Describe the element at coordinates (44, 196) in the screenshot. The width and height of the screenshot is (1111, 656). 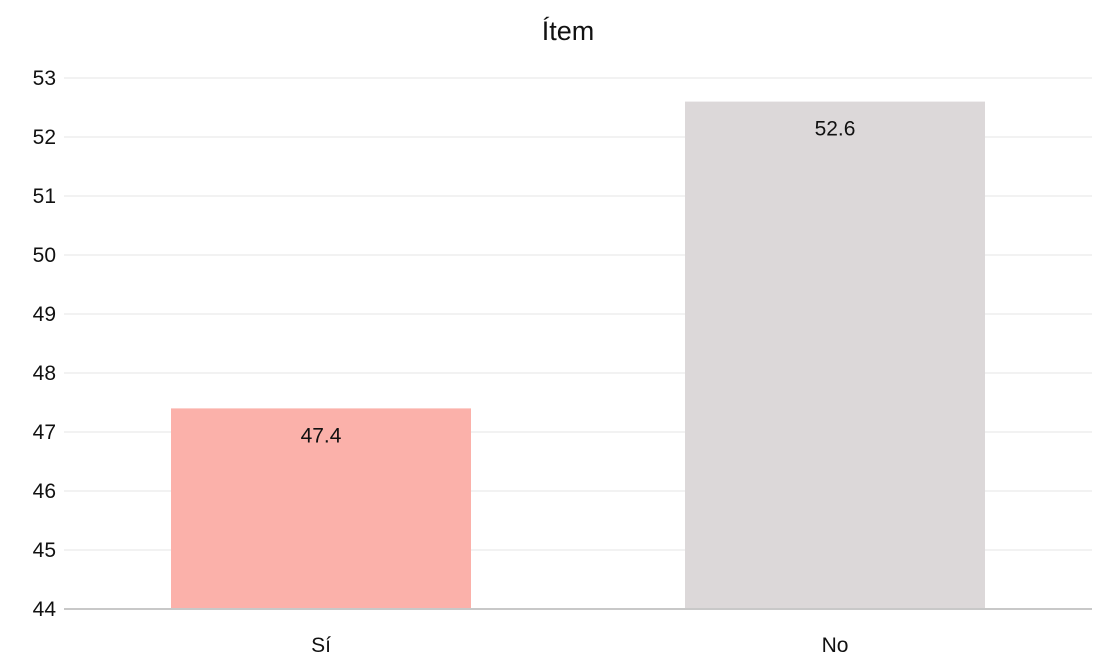
I see `y-tick-label: 51` at that location.